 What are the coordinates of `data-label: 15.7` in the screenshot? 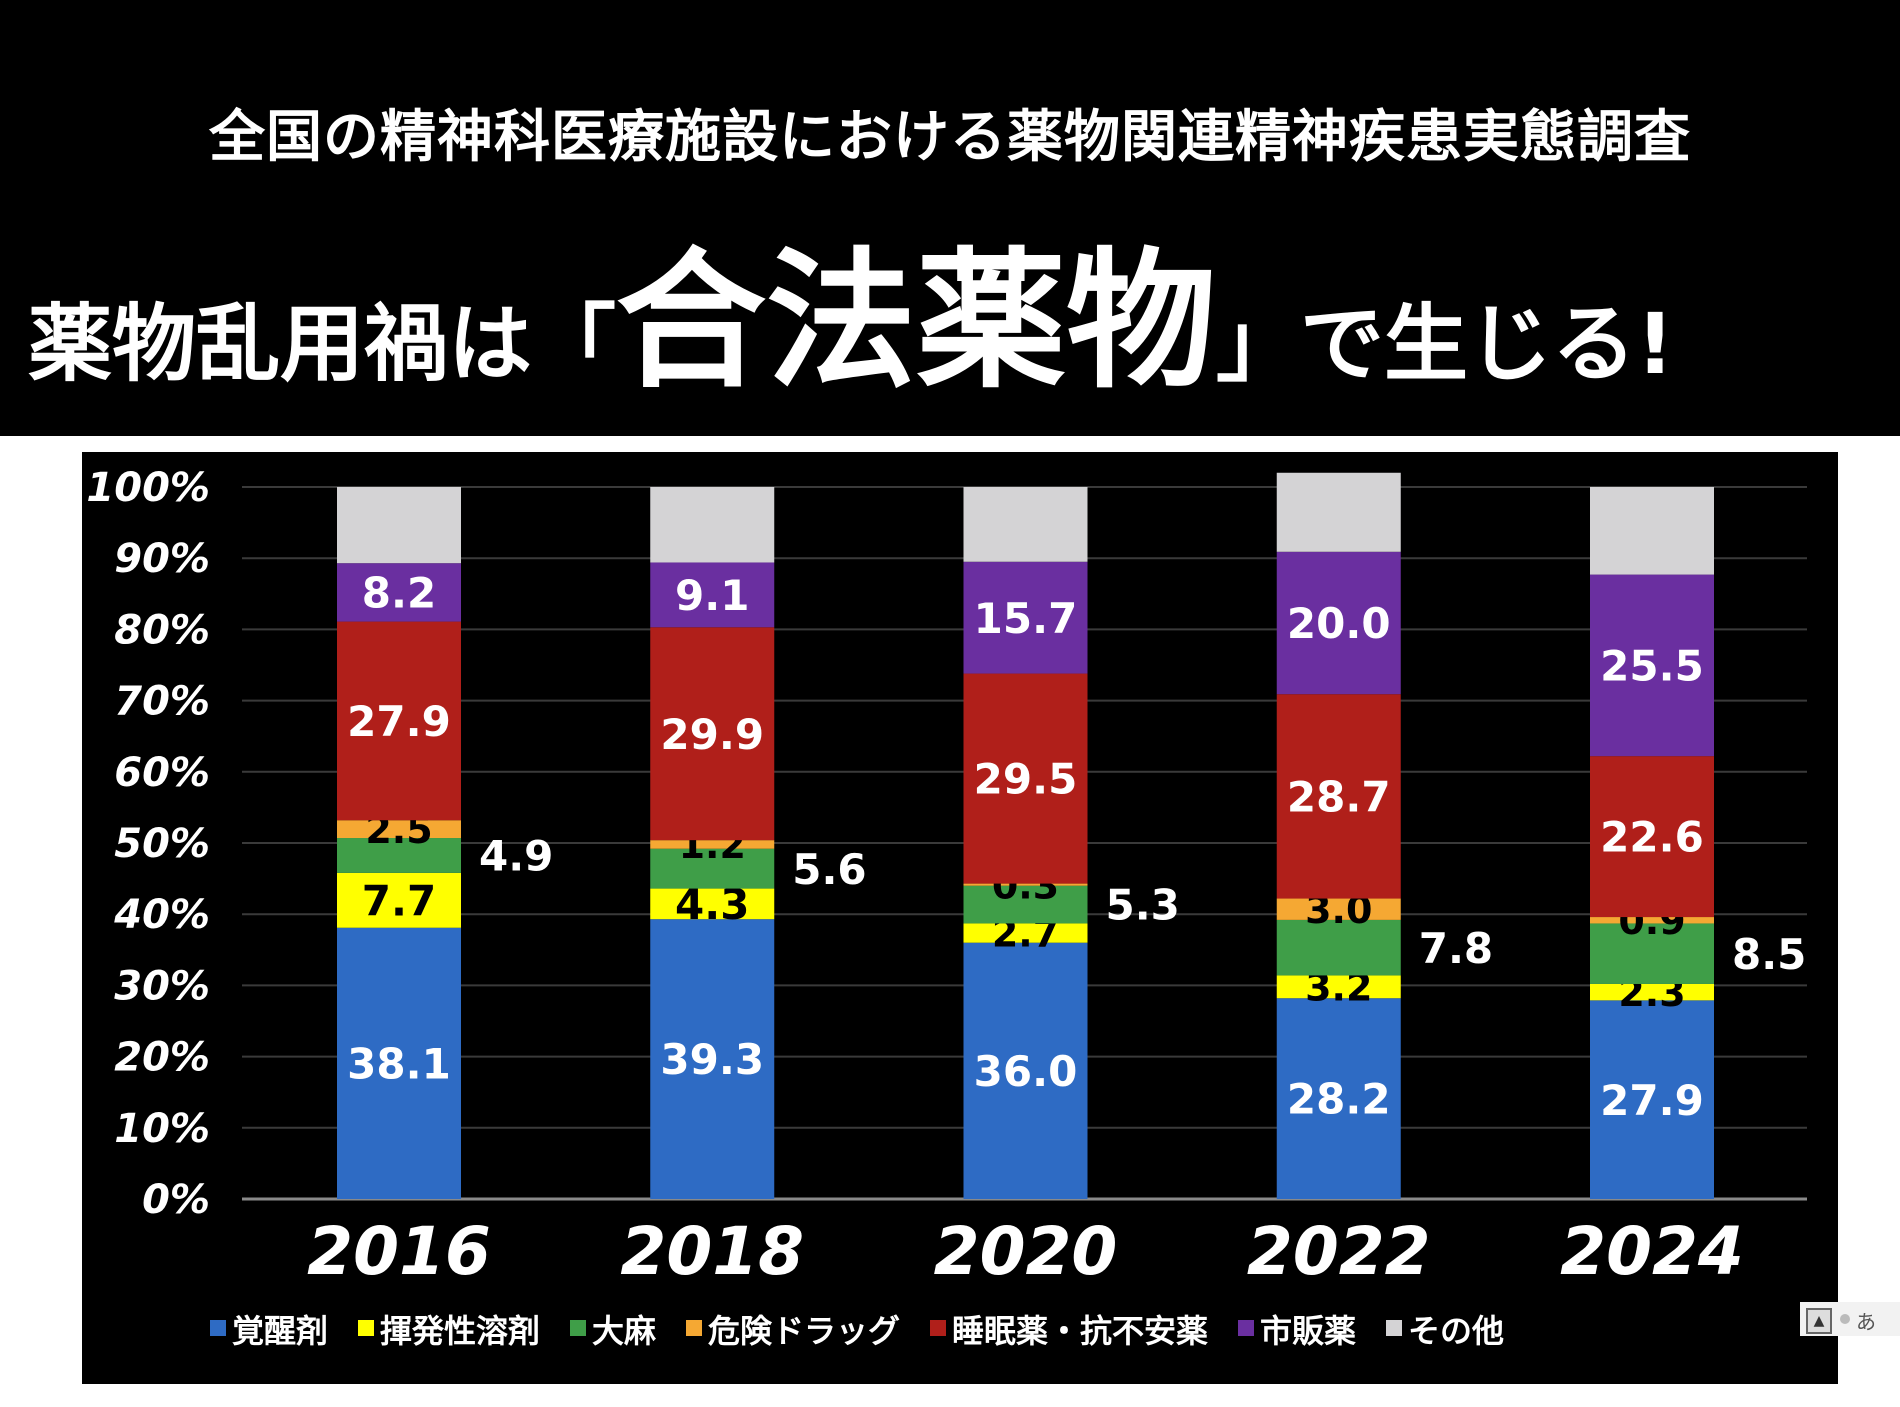 It's located at (1026, 618).